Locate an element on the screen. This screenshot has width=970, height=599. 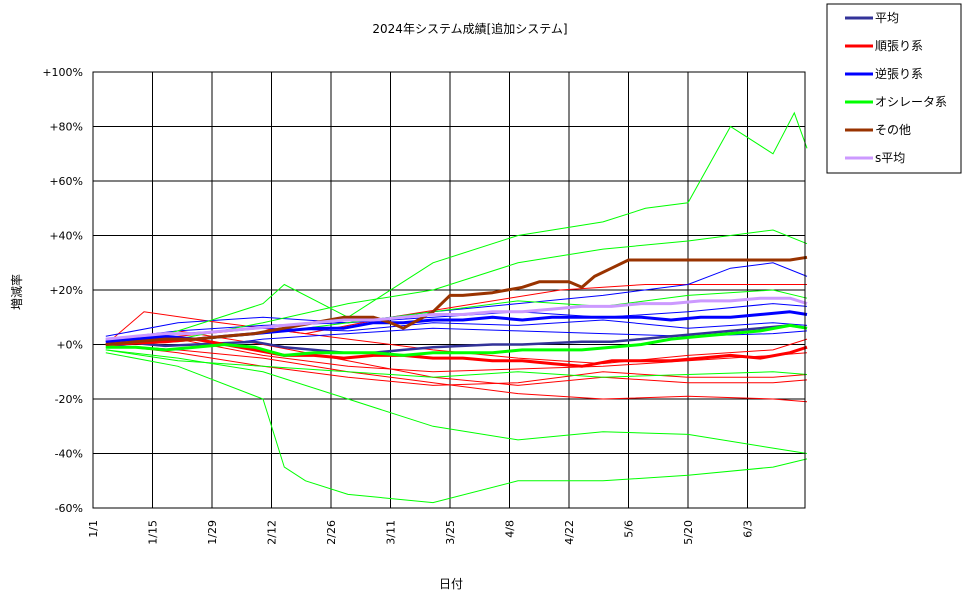
x-tick-label: 4/22 is located at coordinates (569, 532).